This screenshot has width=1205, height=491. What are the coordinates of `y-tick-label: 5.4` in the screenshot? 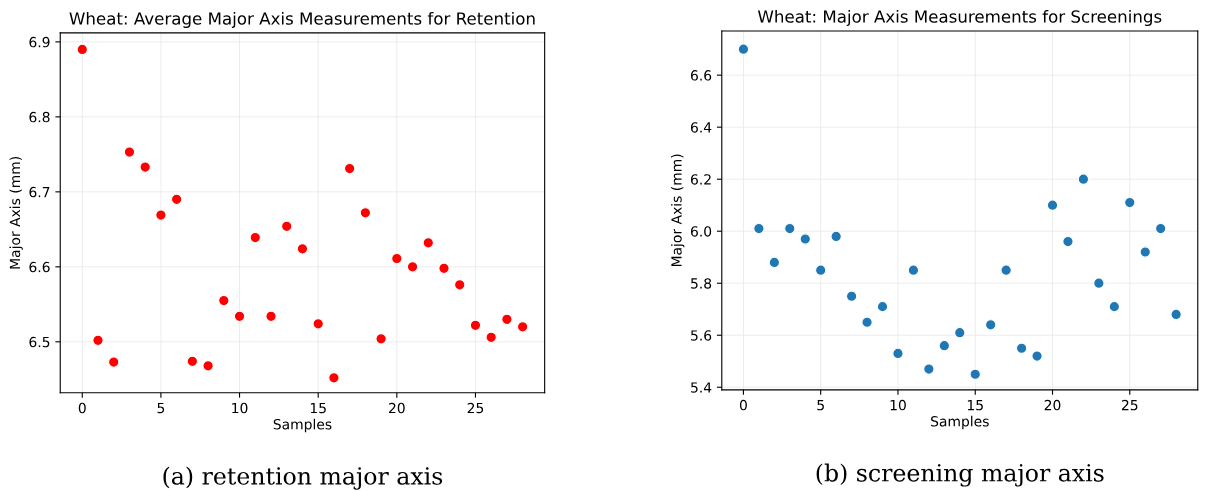 It's located at (701, 387).